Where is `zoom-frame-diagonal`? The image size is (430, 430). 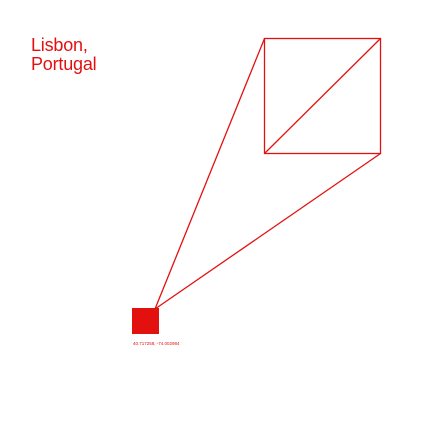
zoom-frame-diagonal is located at coordinates (322, 96).